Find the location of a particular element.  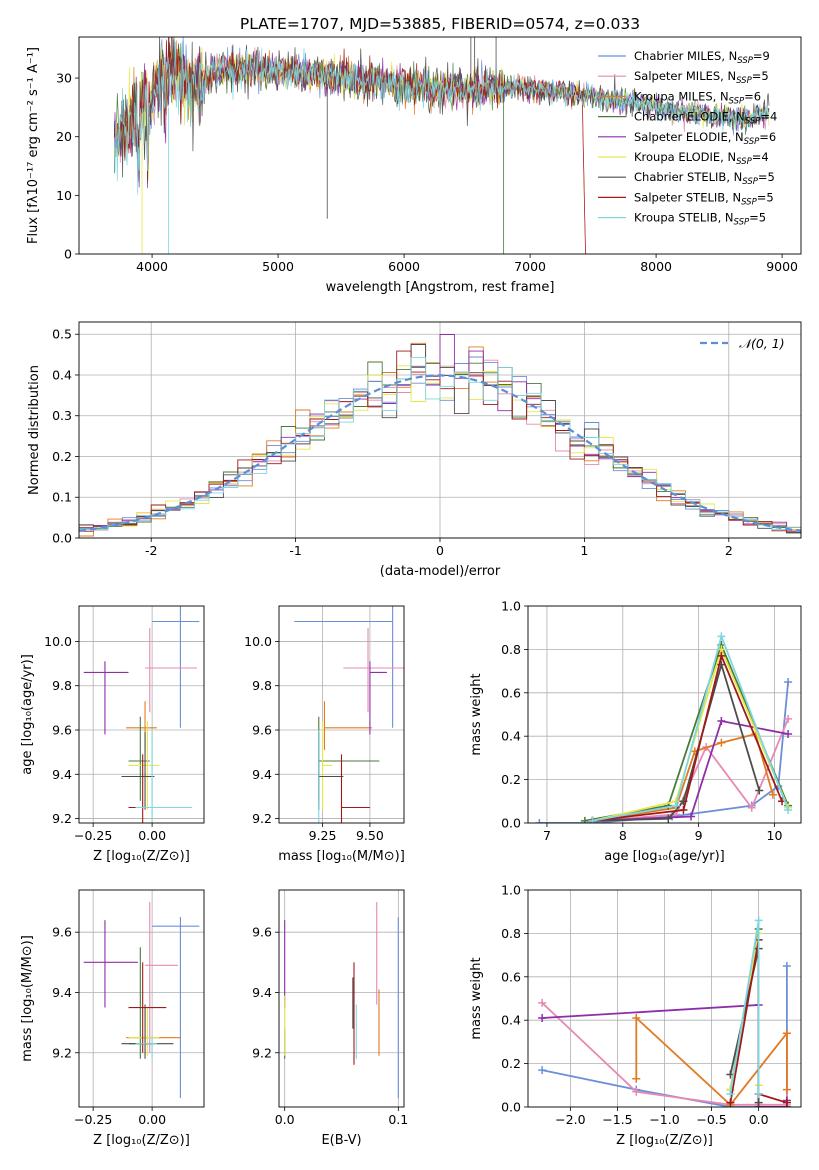

x-axis-label: Z [log₁₀(Z/Z⊙)] is located at coordinates (141, 856).